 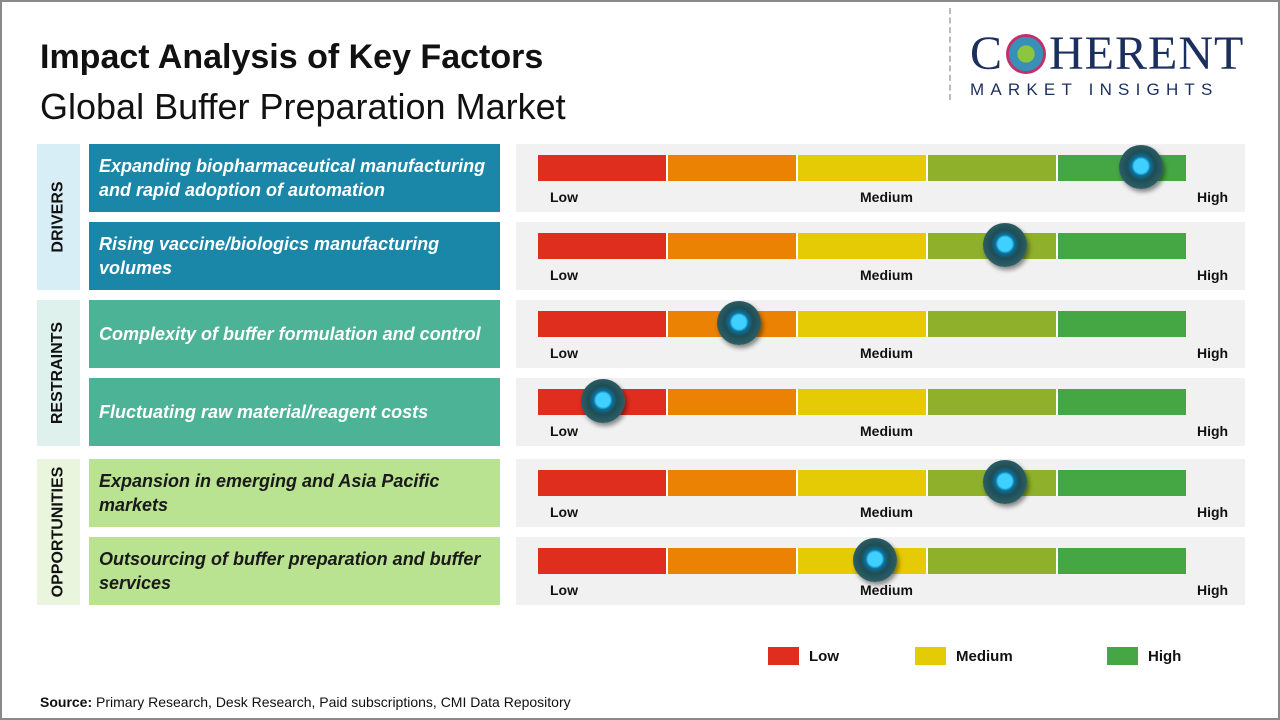 I want to click on globe-icon, so click(x=1026, y=54).